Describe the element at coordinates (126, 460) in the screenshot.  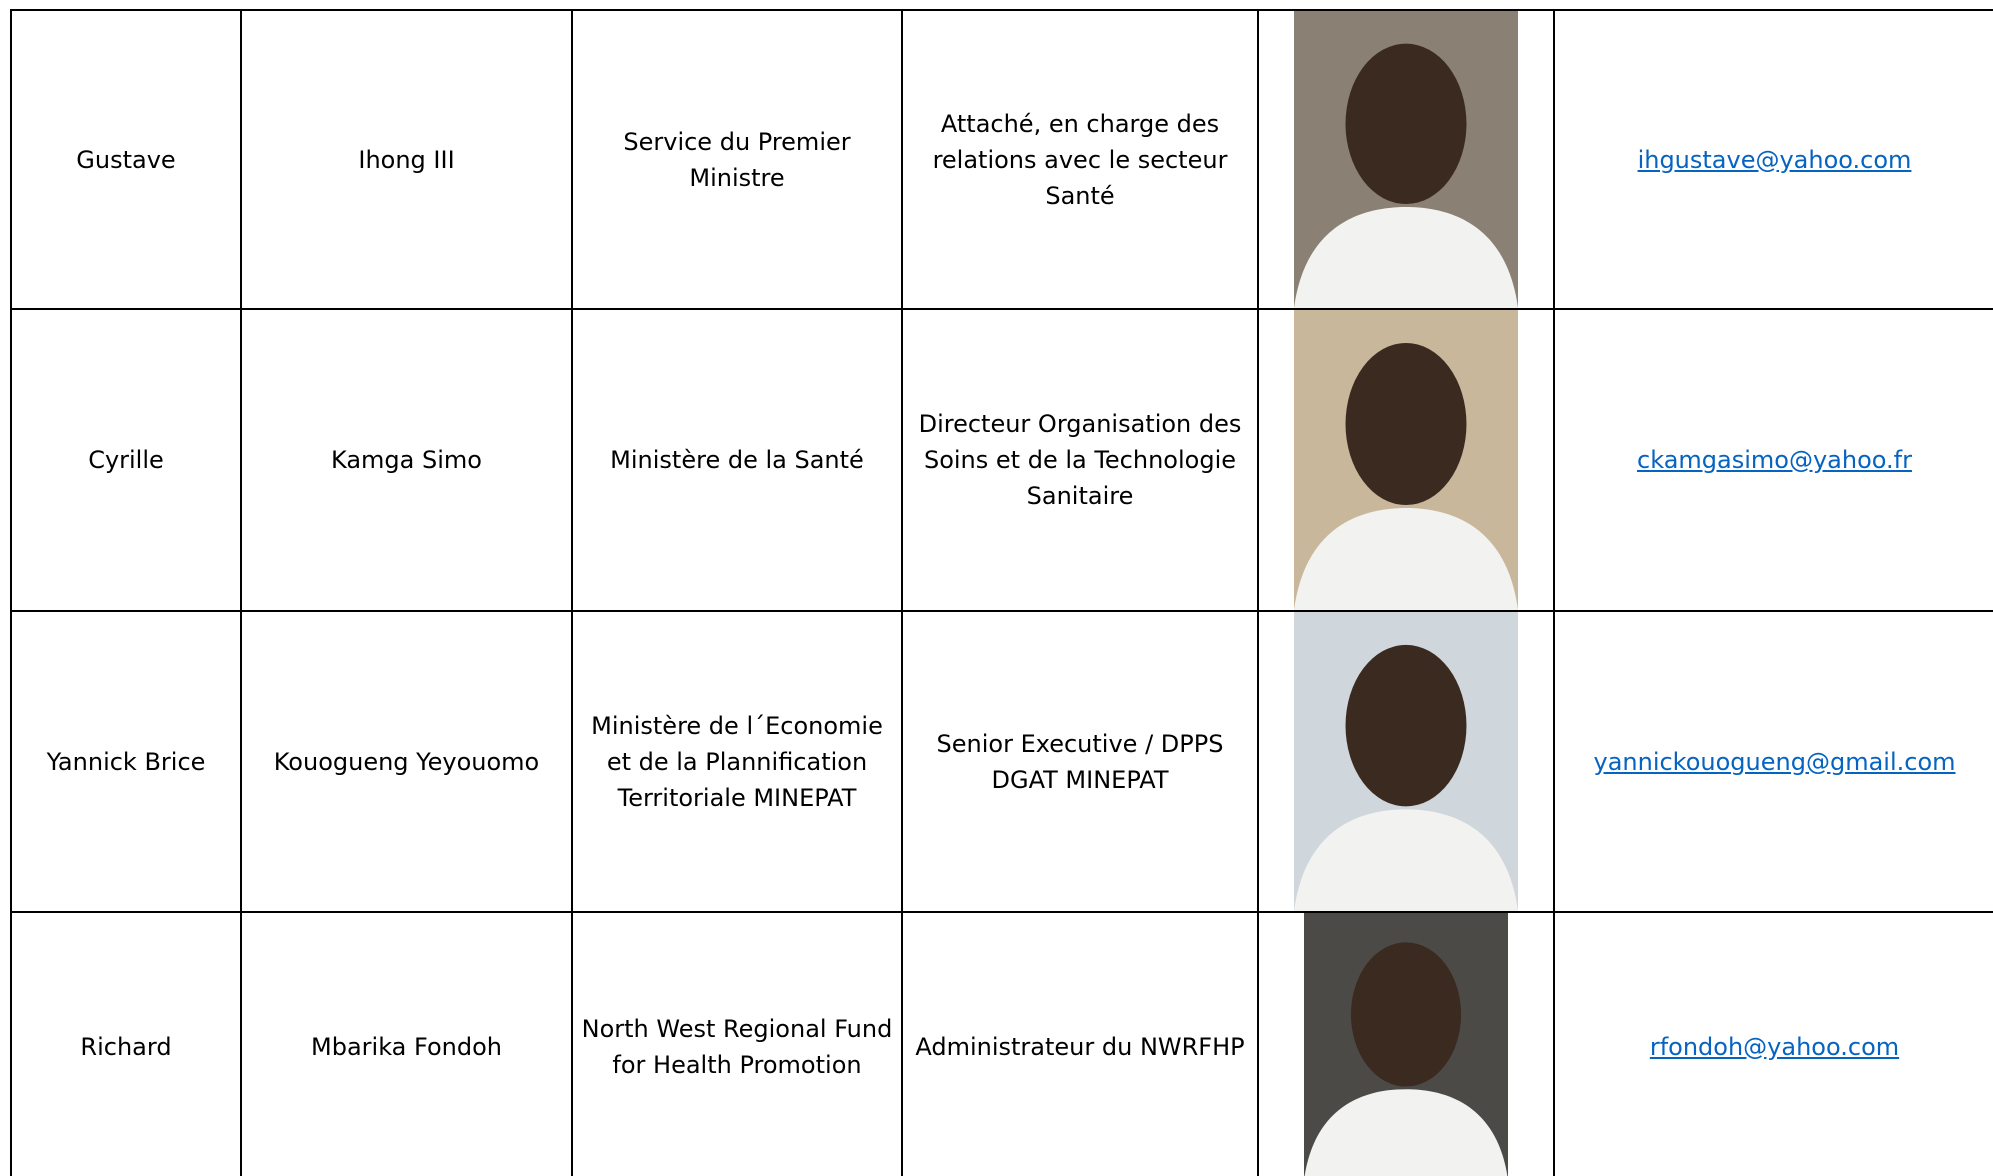
I see `first-name: Cyrille` at that location.